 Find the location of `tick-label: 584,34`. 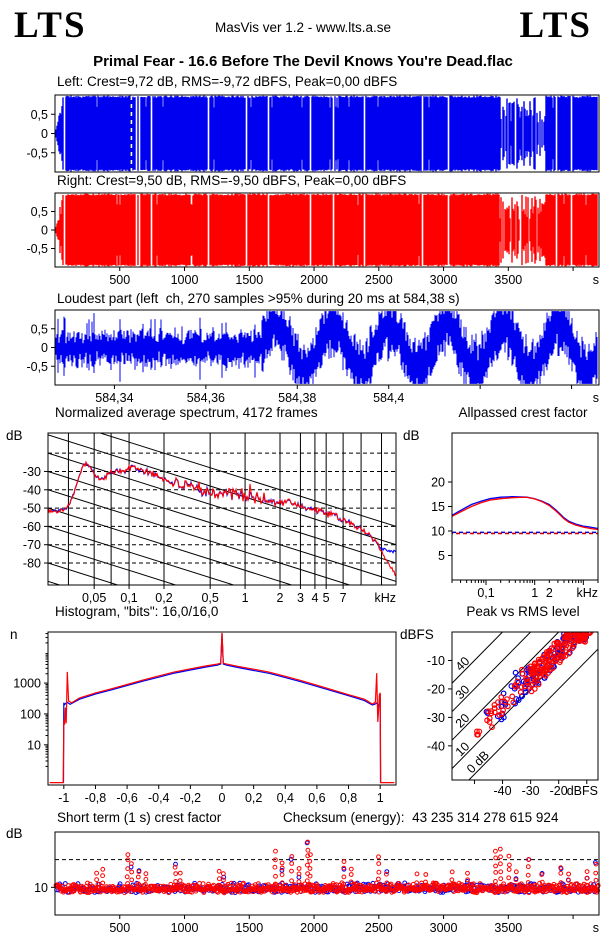

tick-label: 584,34 is located at coordinates (114, 398).